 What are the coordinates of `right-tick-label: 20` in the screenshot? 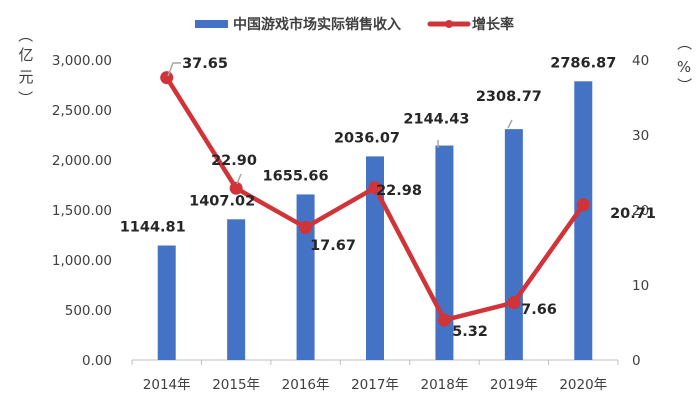 It's located at (640, 211).